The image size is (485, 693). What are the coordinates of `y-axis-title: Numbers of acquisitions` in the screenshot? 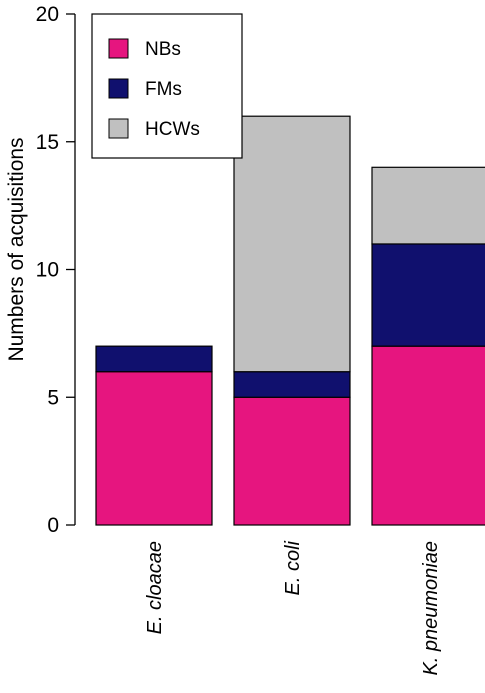 It's located at (16, 249).